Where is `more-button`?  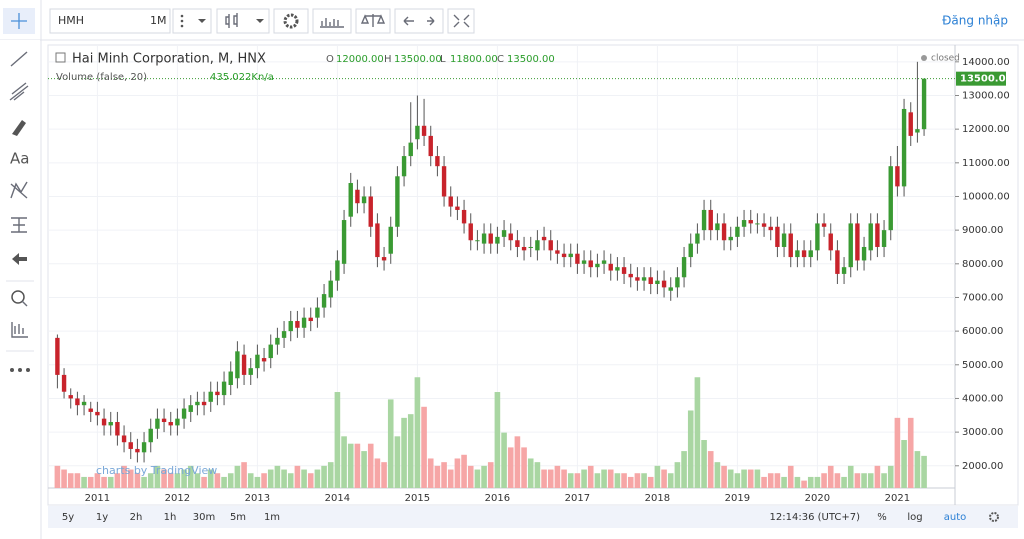 more-button is located at coordinates (192, 21).